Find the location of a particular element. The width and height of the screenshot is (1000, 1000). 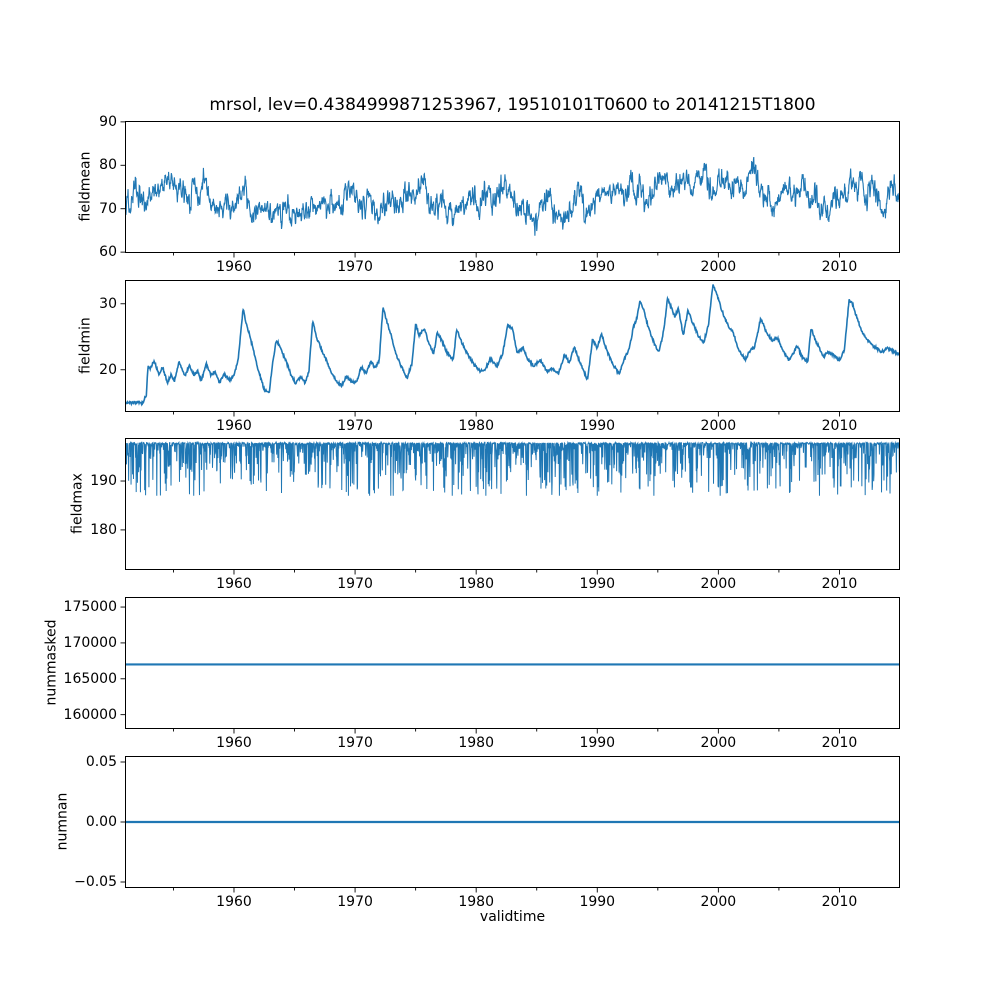

subplot-fieldmin is located at coordinates (510, 348).